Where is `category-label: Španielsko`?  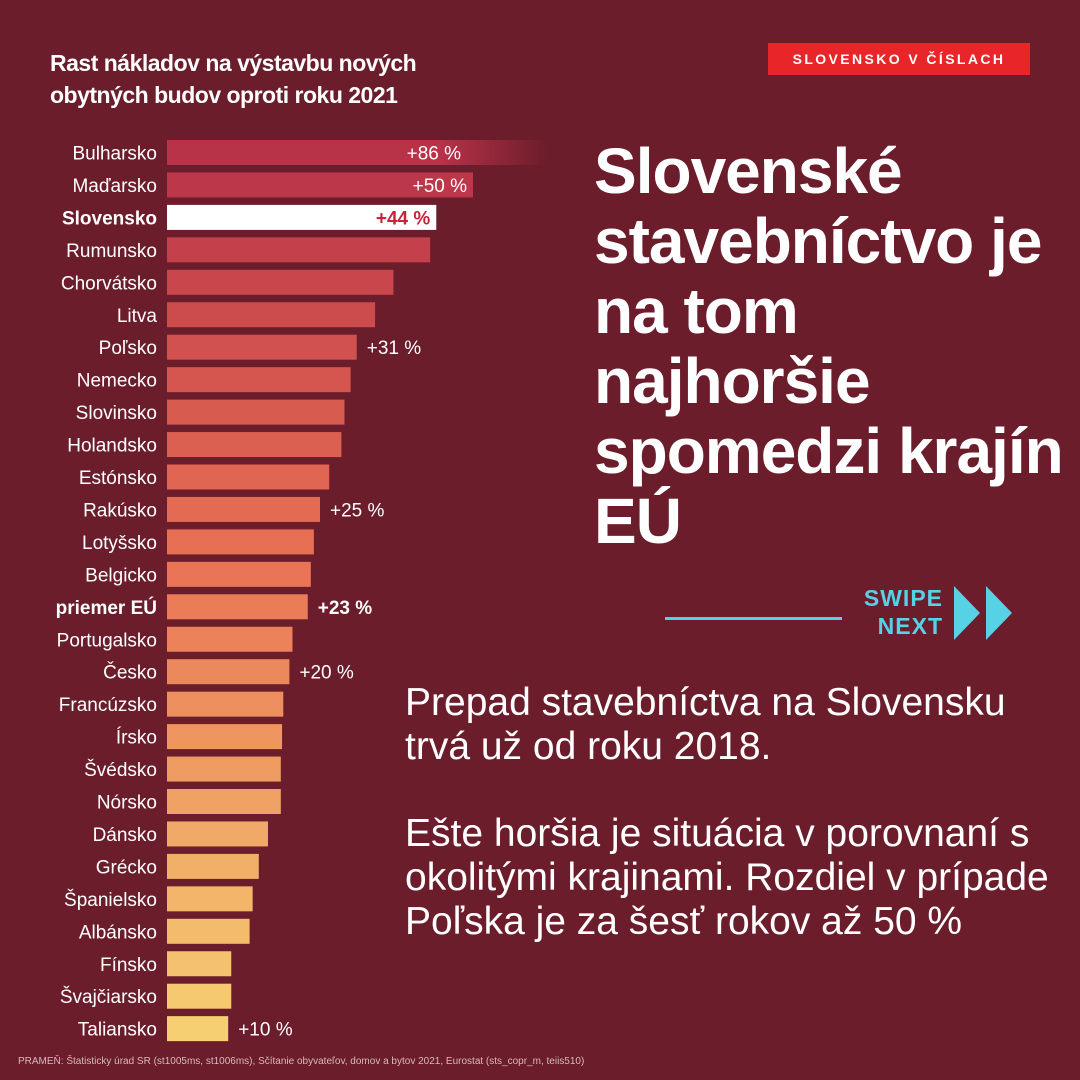
category-label: Španielsko is located at coordinates (110, 900).